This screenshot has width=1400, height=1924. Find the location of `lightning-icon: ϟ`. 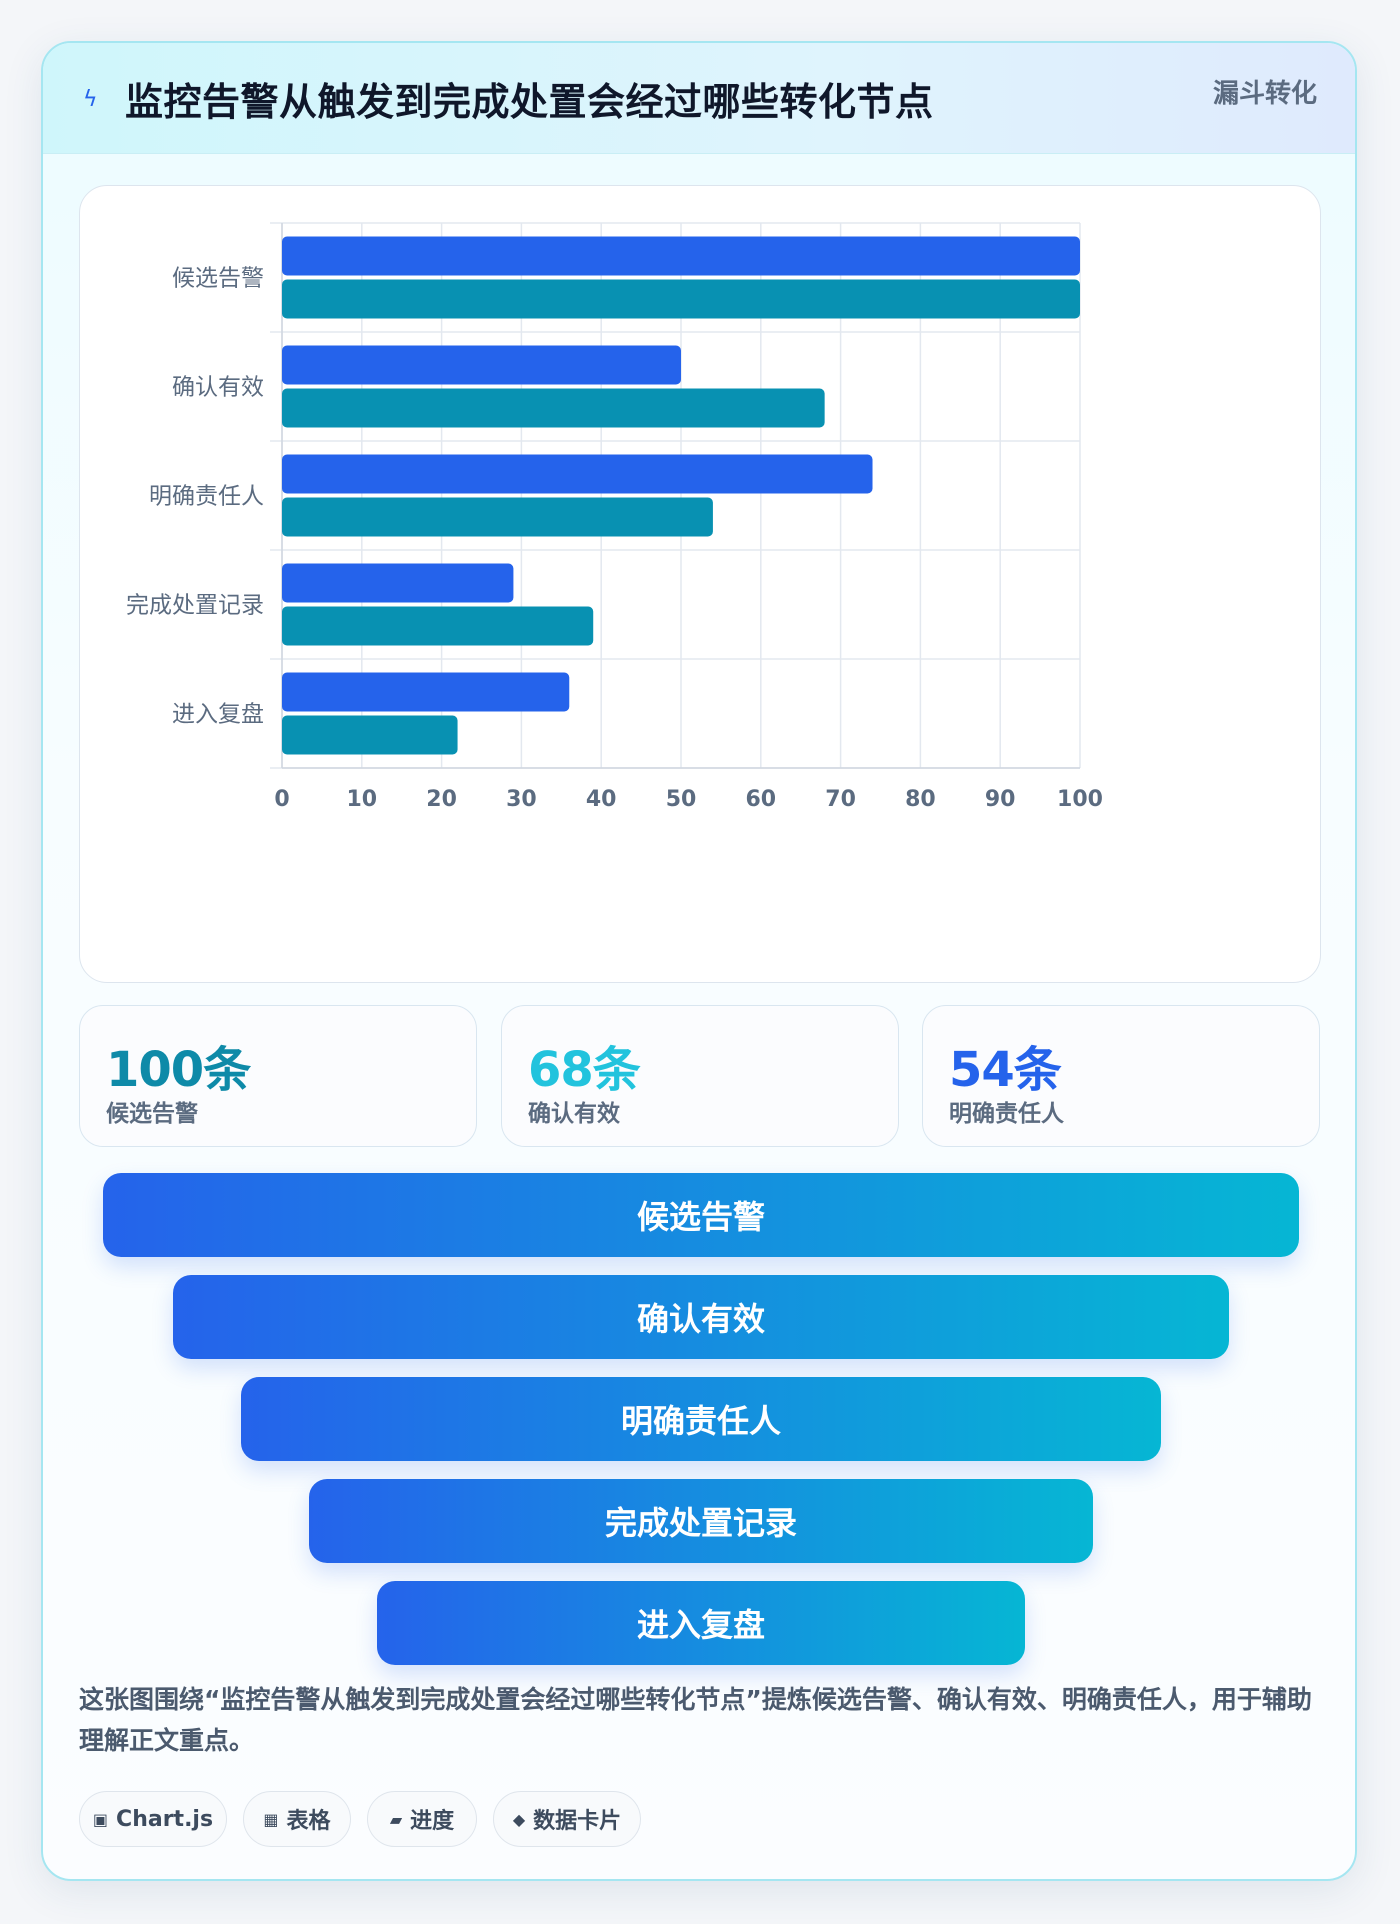

lightning-icon: ϟ is located at coordinates (90, 99).